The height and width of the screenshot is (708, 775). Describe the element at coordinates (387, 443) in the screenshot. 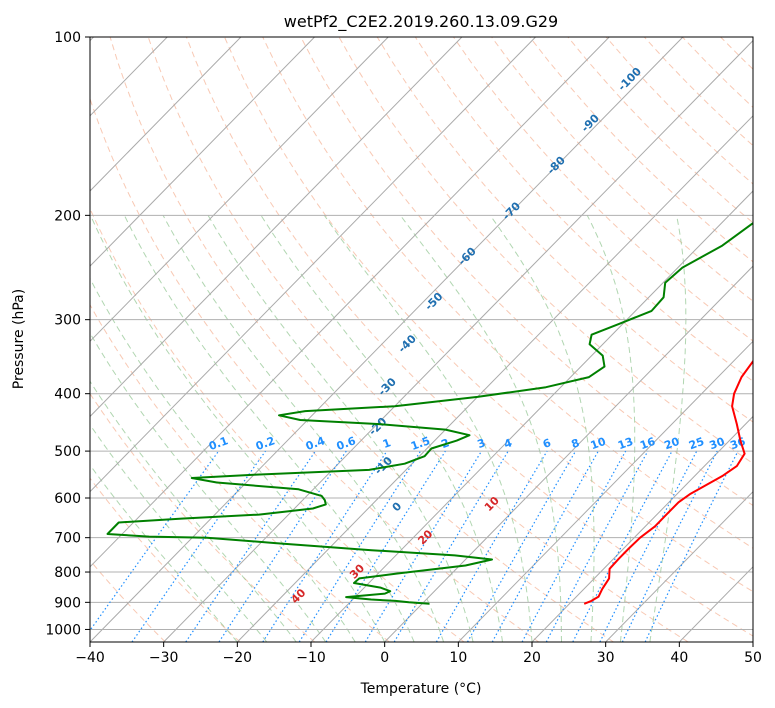

I see `mixing-ratio-label: 1` at that location.